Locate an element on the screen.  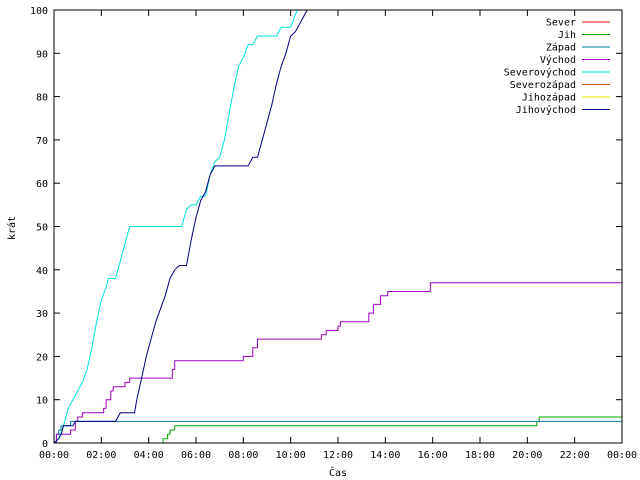
legend-label-severovychod: Severovýchod is located at coordinates (540, 73).